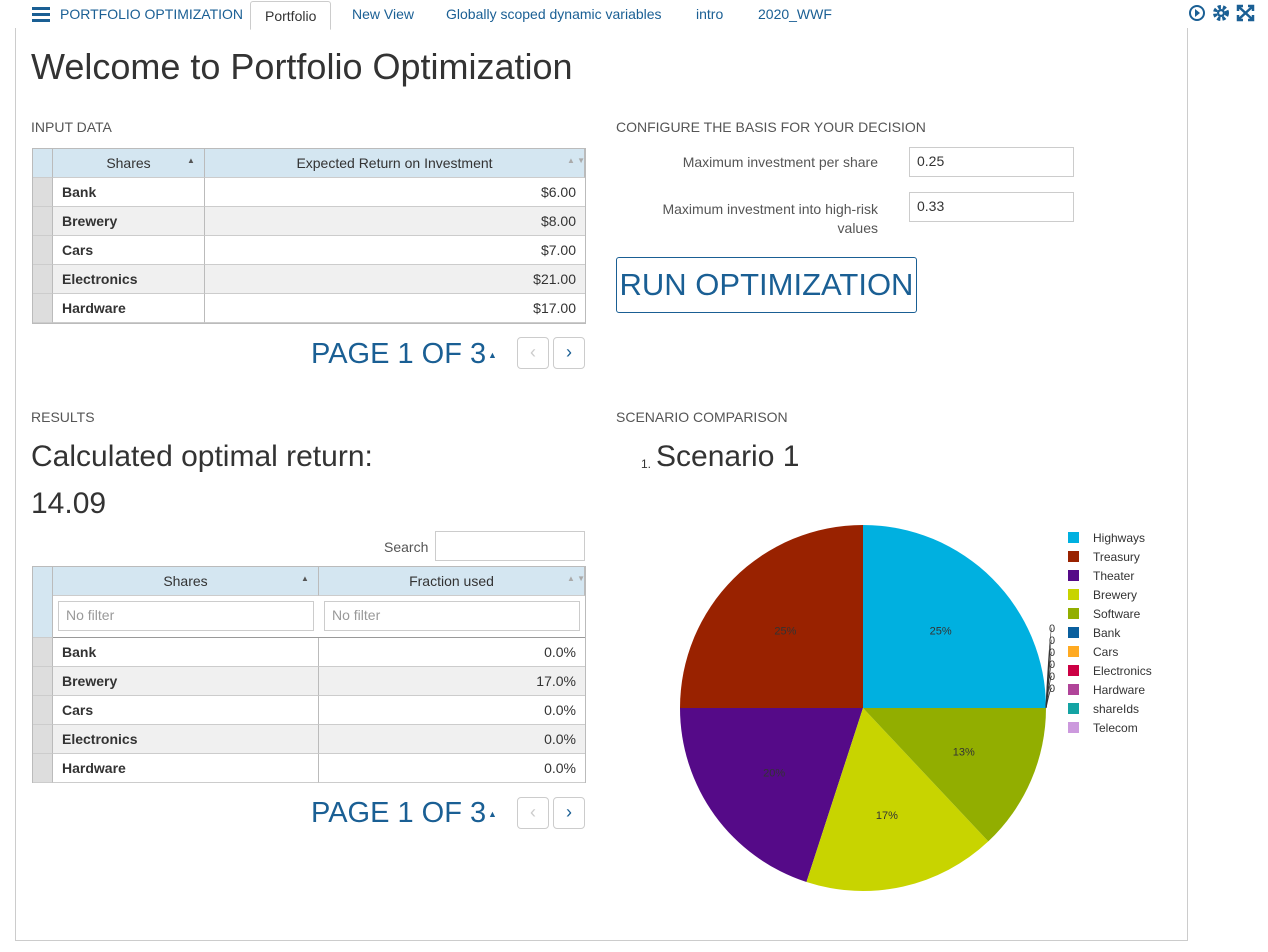 The height and width of the screenshot is (952, 1268). I want to click on legend-label: Telecom, so click(1115, 728).